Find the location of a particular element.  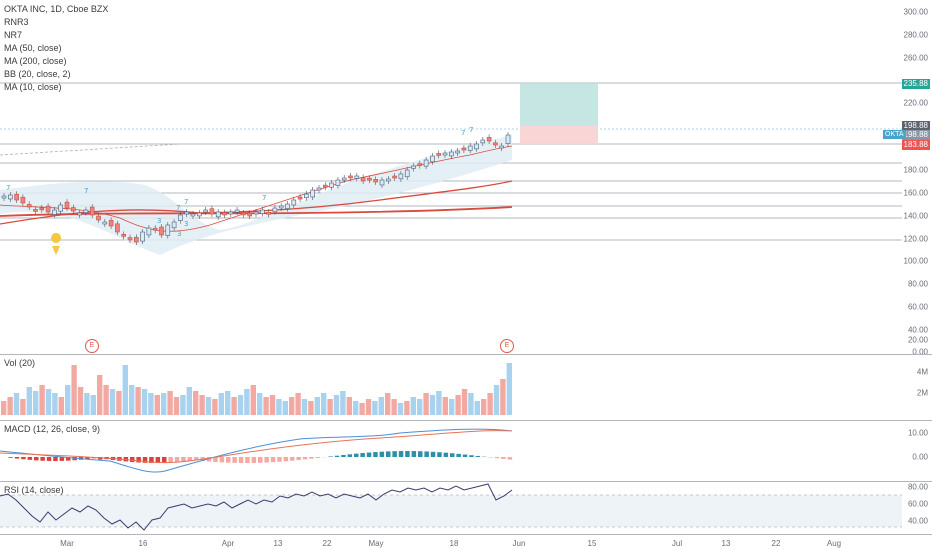

earnings-marker-1: E is located at coordinates (92, 346).